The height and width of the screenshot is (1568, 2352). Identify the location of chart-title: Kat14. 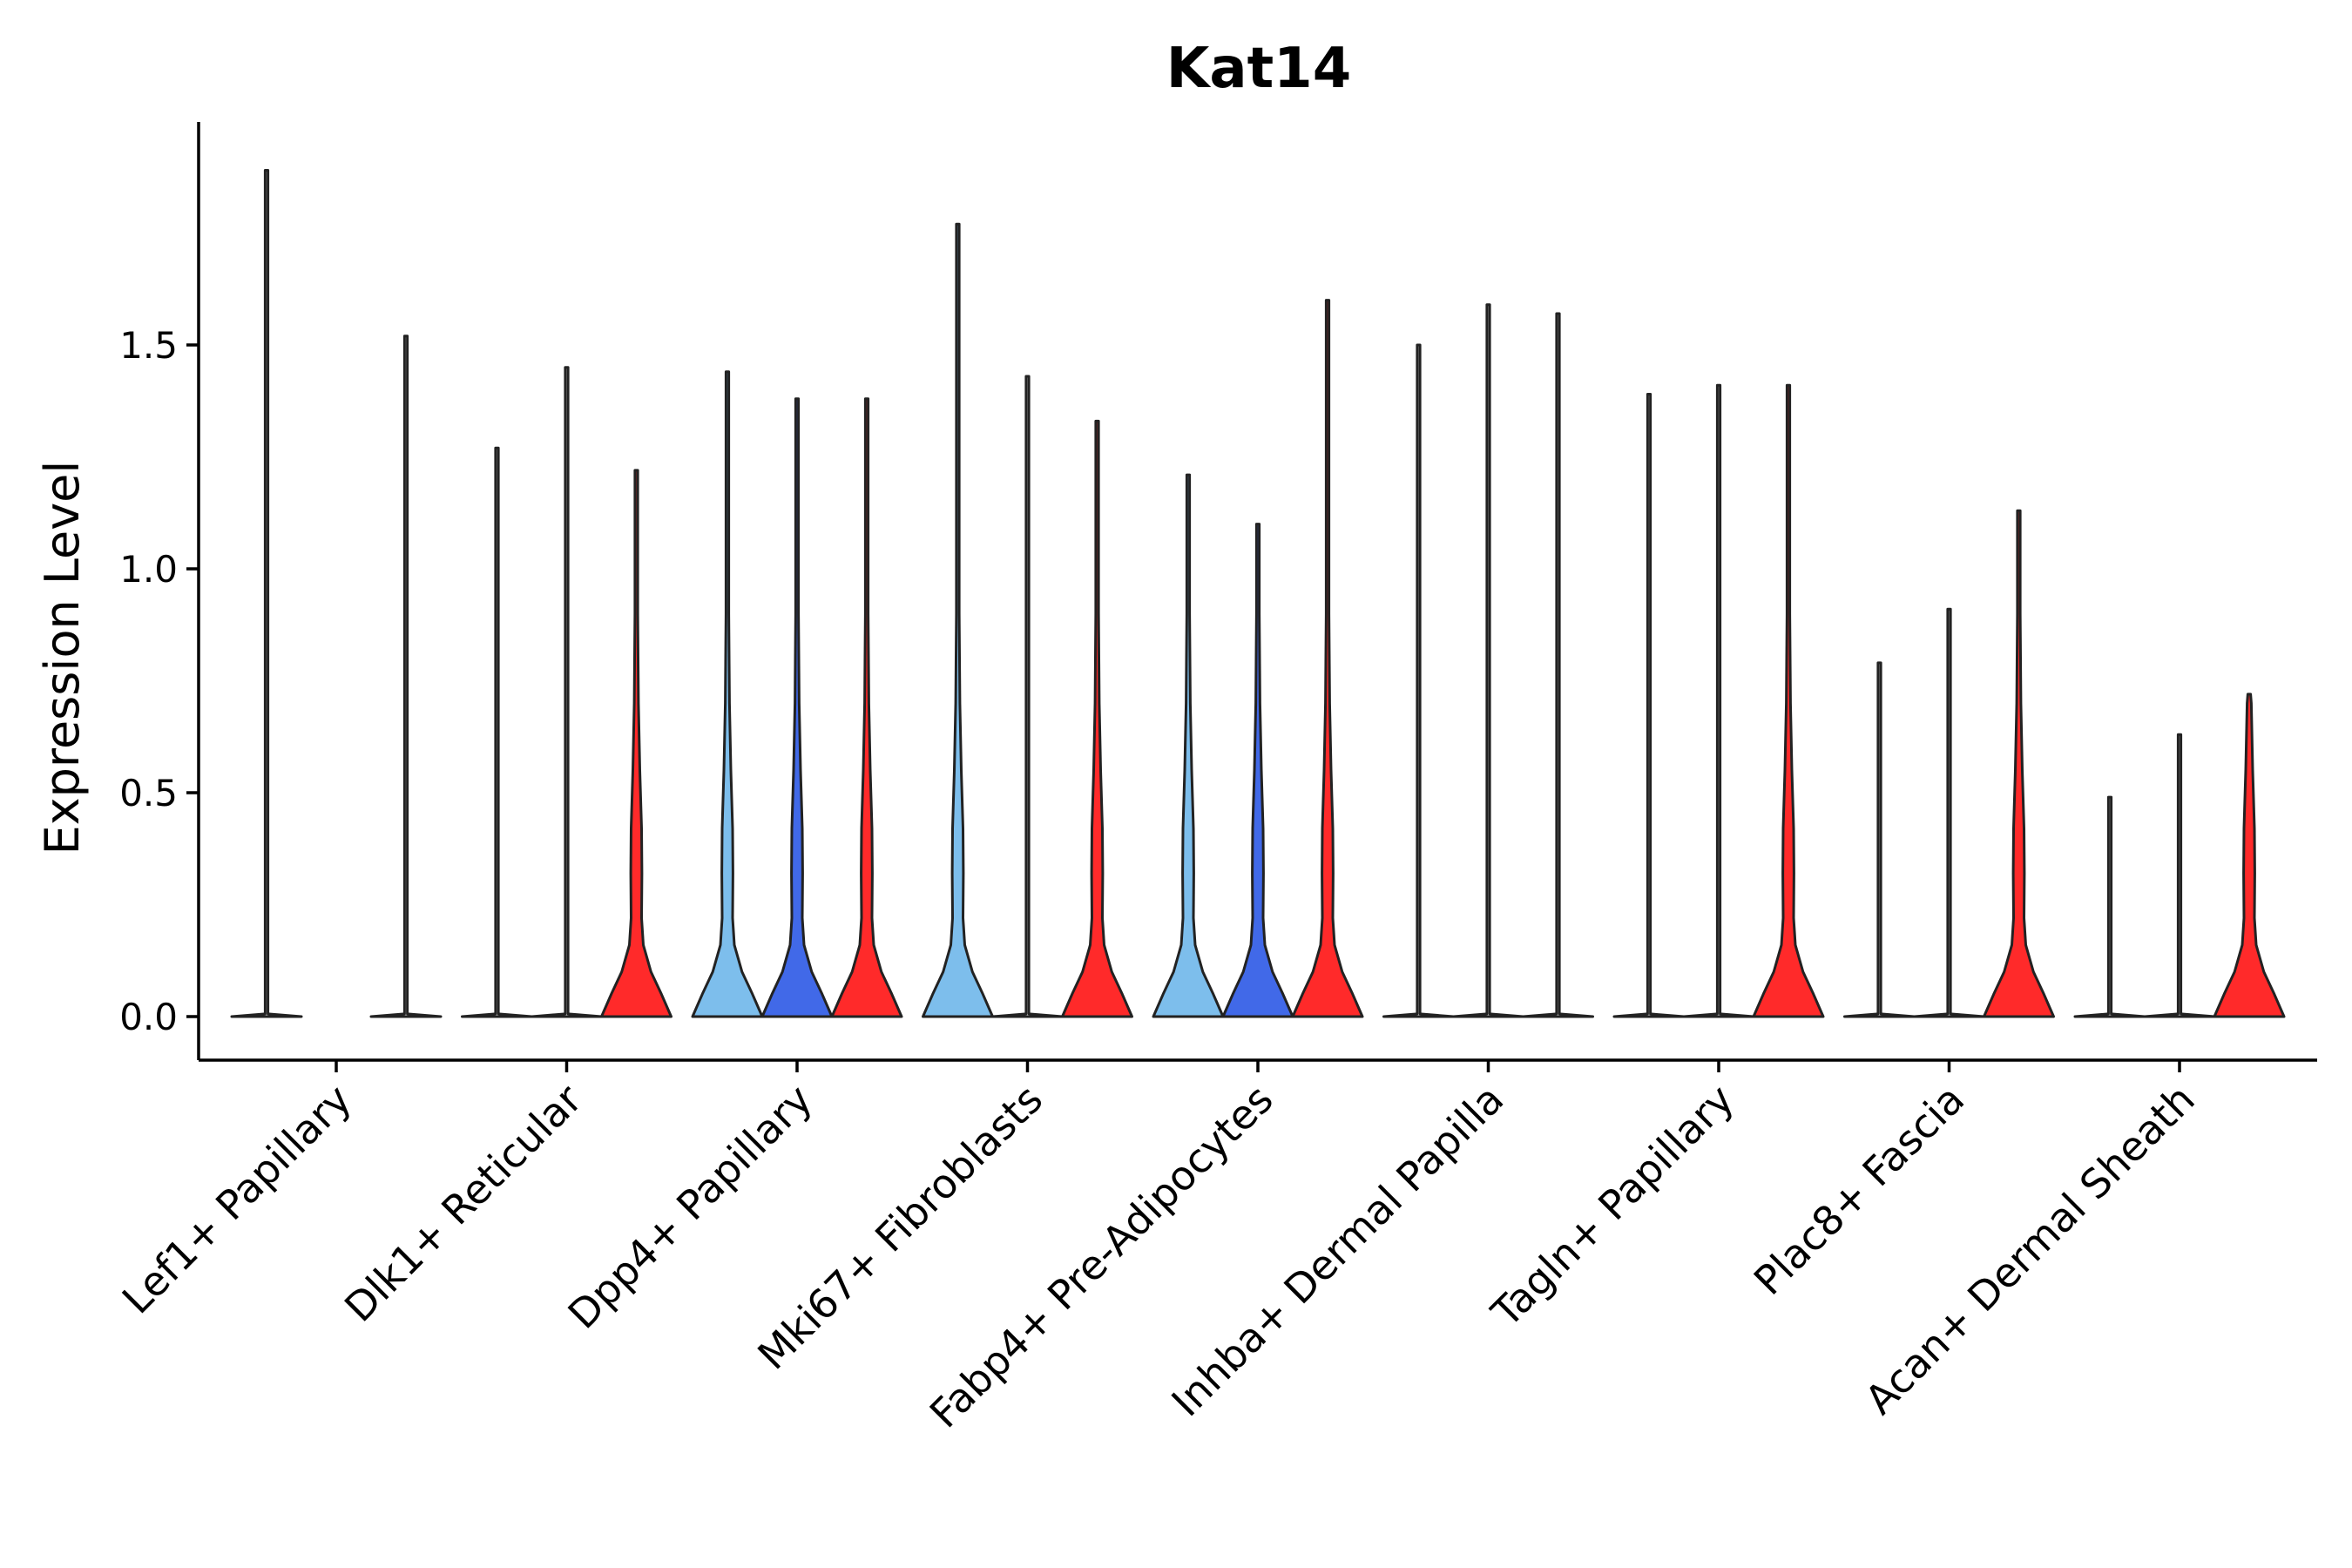
(1258, 69).